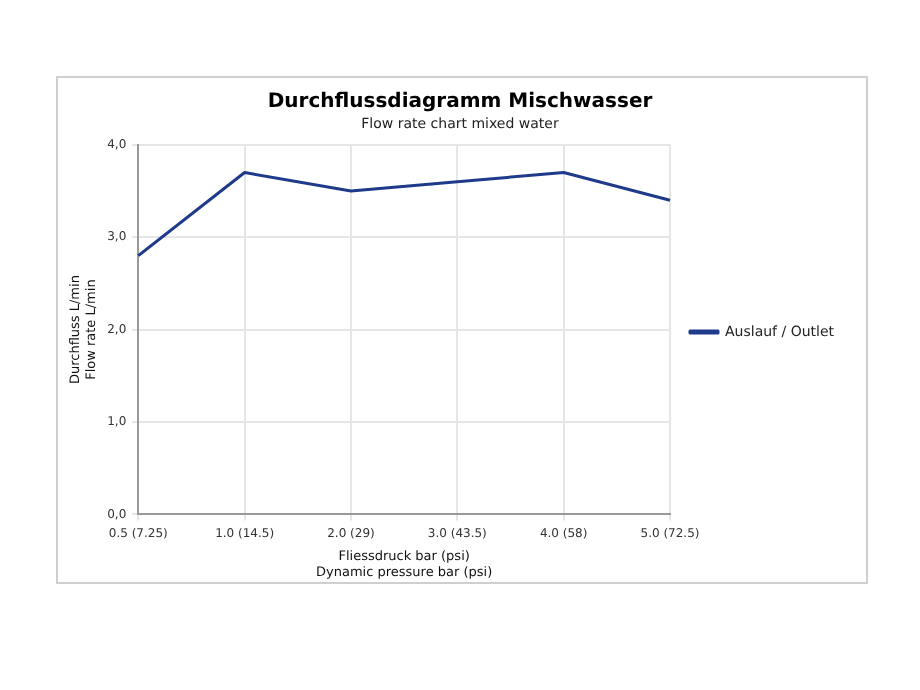  I want to click on chart-title: Durchflussdiagramm Mischwasser, so click(460, 102).